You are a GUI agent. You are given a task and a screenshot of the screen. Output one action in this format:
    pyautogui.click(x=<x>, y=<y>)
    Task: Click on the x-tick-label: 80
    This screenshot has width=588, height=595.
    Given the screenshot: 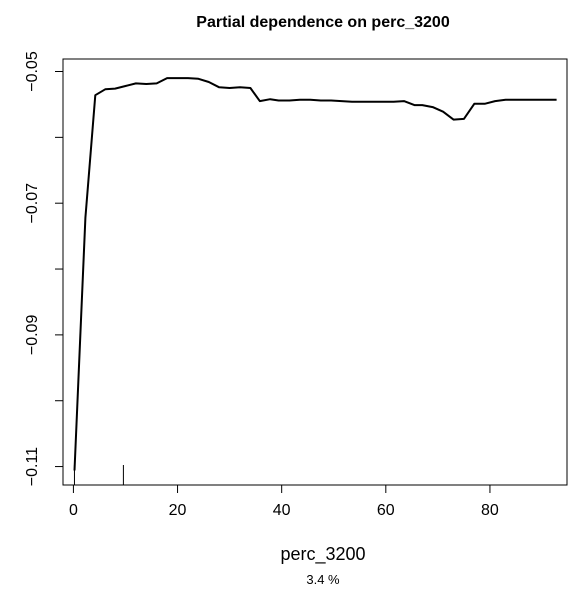 What is the action you would take?
    pyautogui.click(x=490, y=510)
    